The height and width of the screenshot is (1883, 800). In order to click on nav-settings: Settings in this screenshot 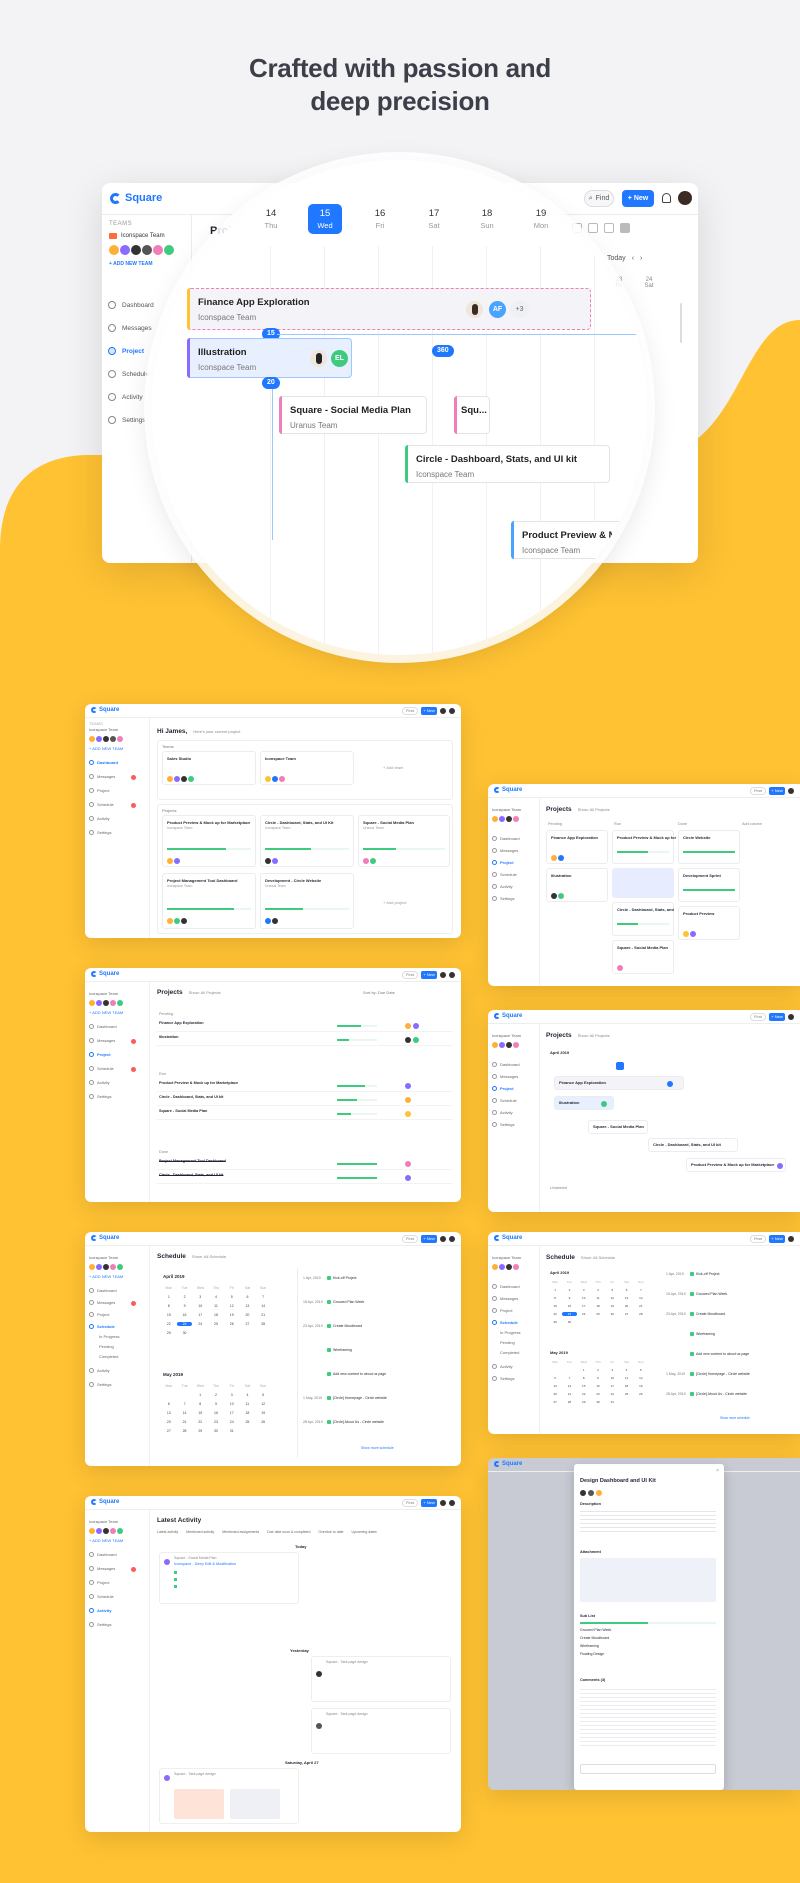, I will do `click(100, 1624)`.